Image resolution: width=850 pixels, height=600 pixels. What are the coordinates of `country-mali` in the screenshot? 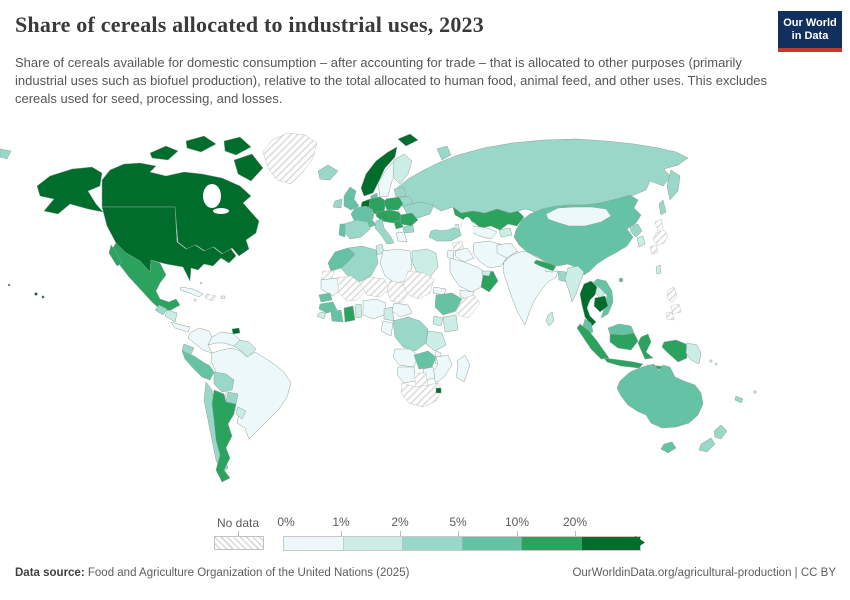 It's located at (351, 288).